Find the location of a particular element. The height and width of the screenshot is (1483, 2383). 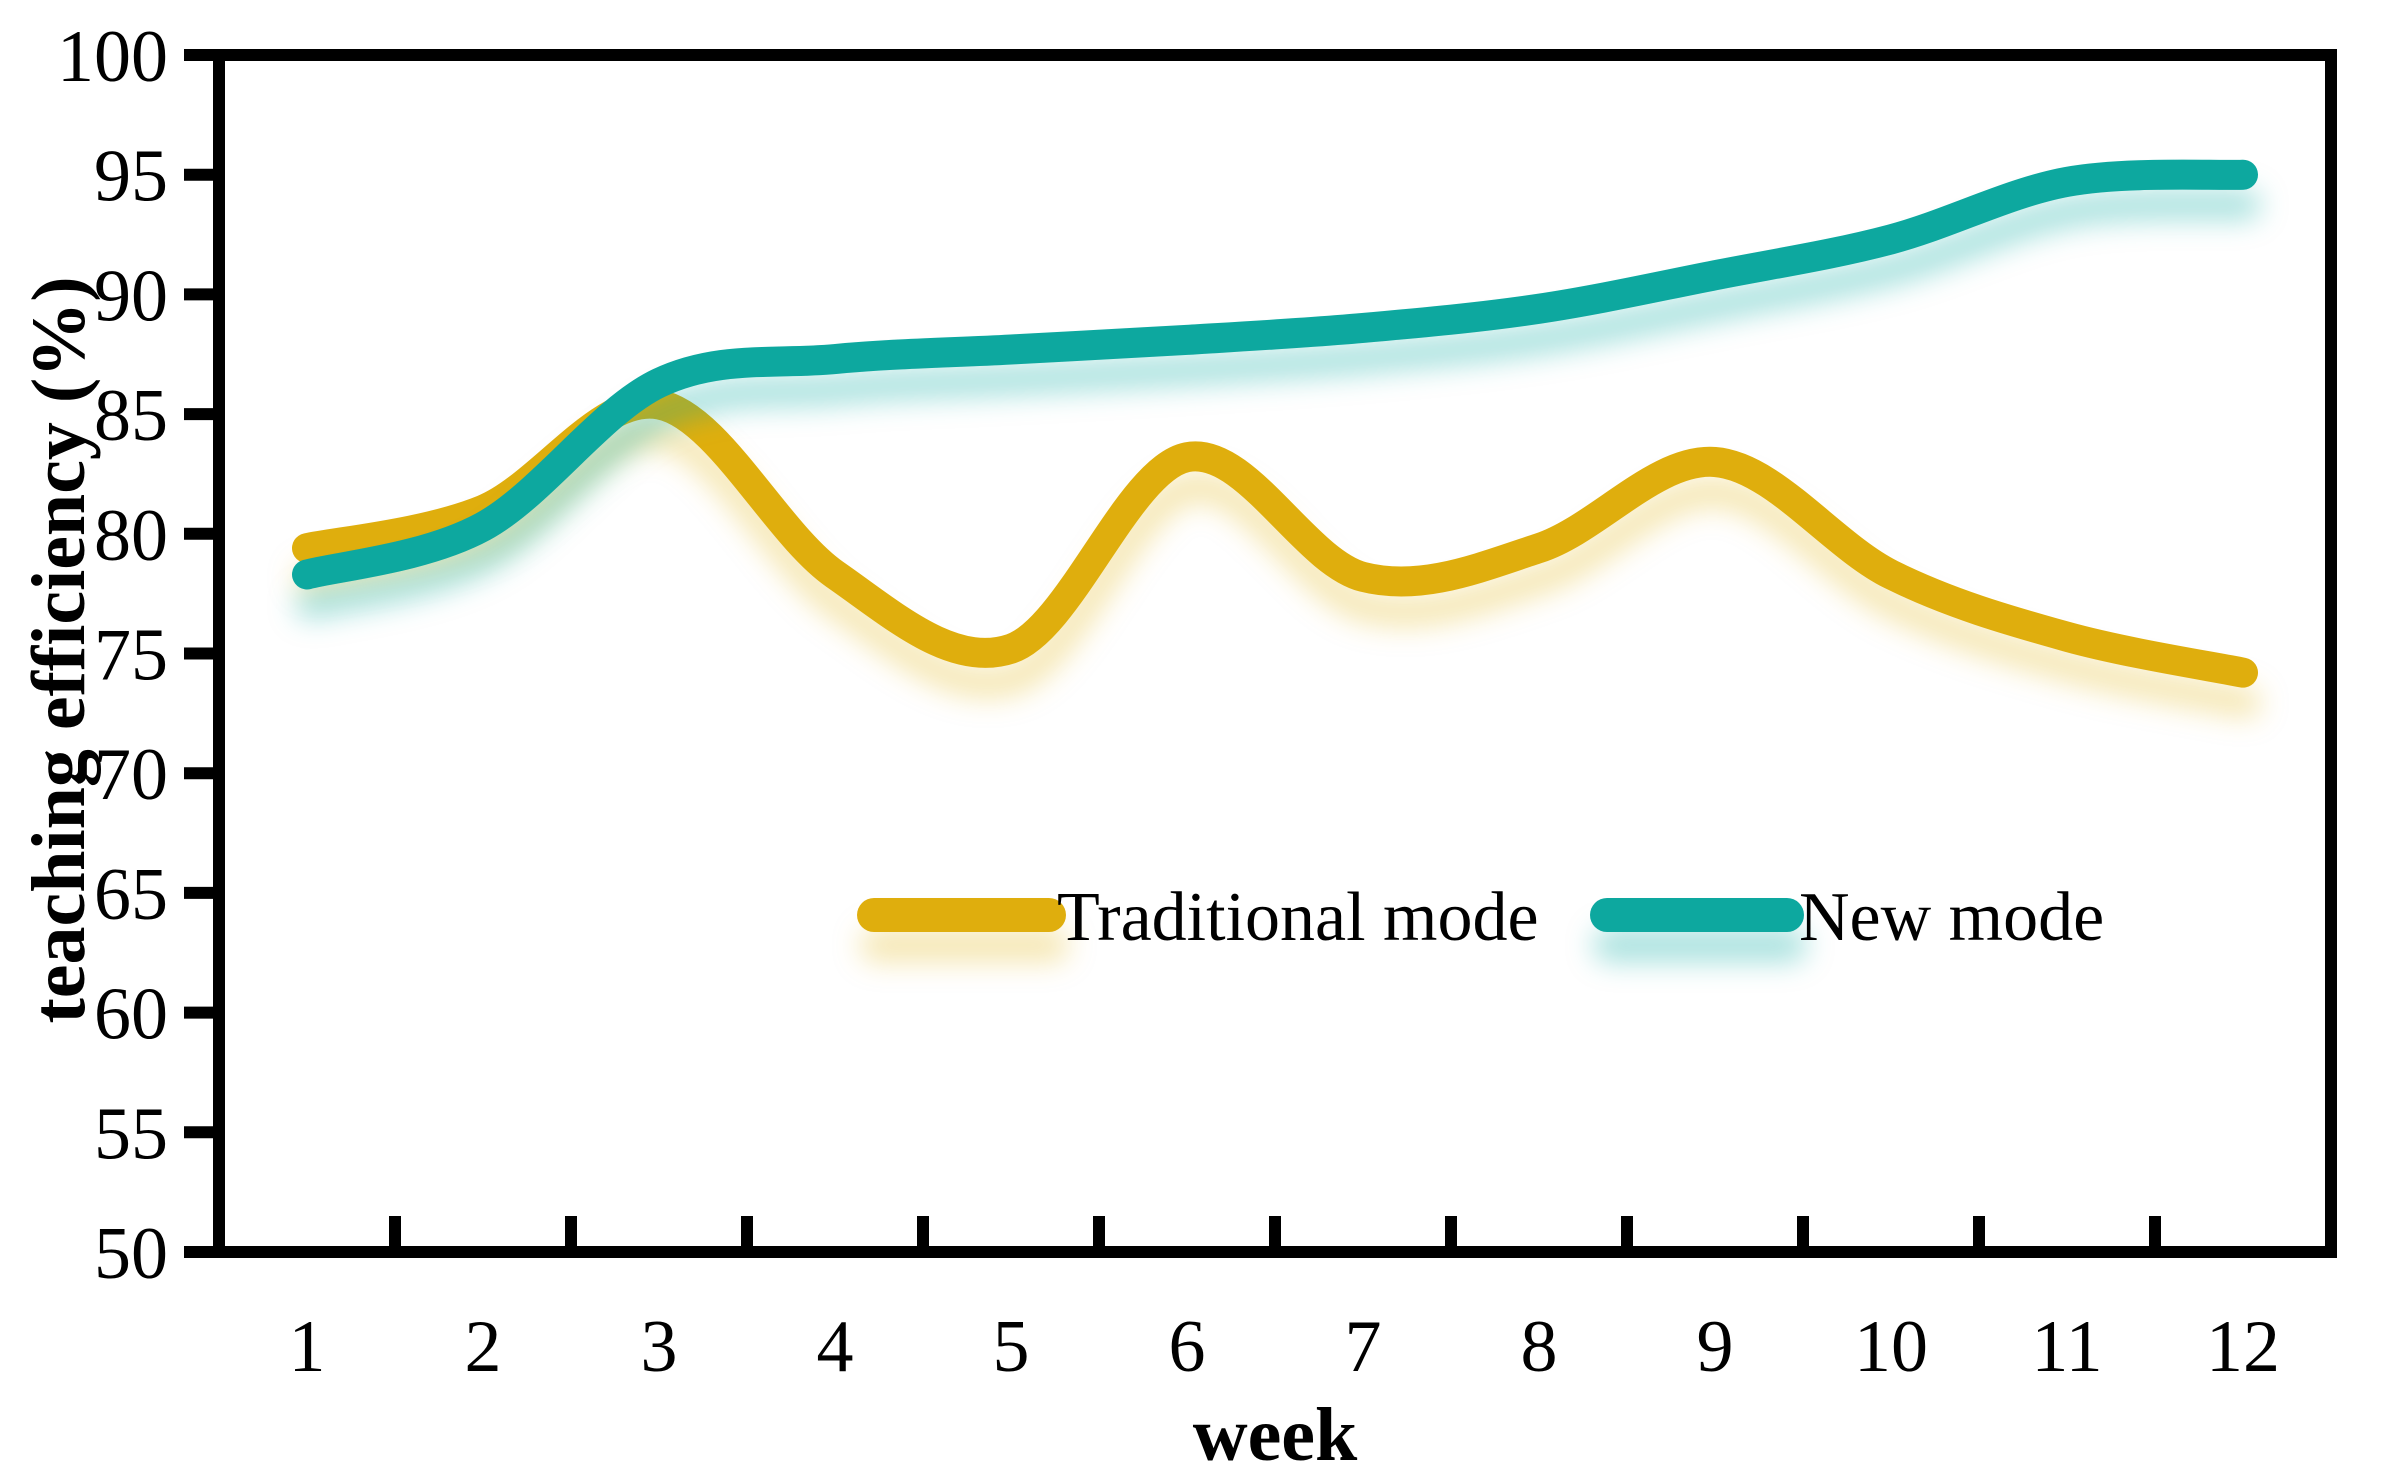

y-tick-label: 55 is located at coordinates (131, 1134).